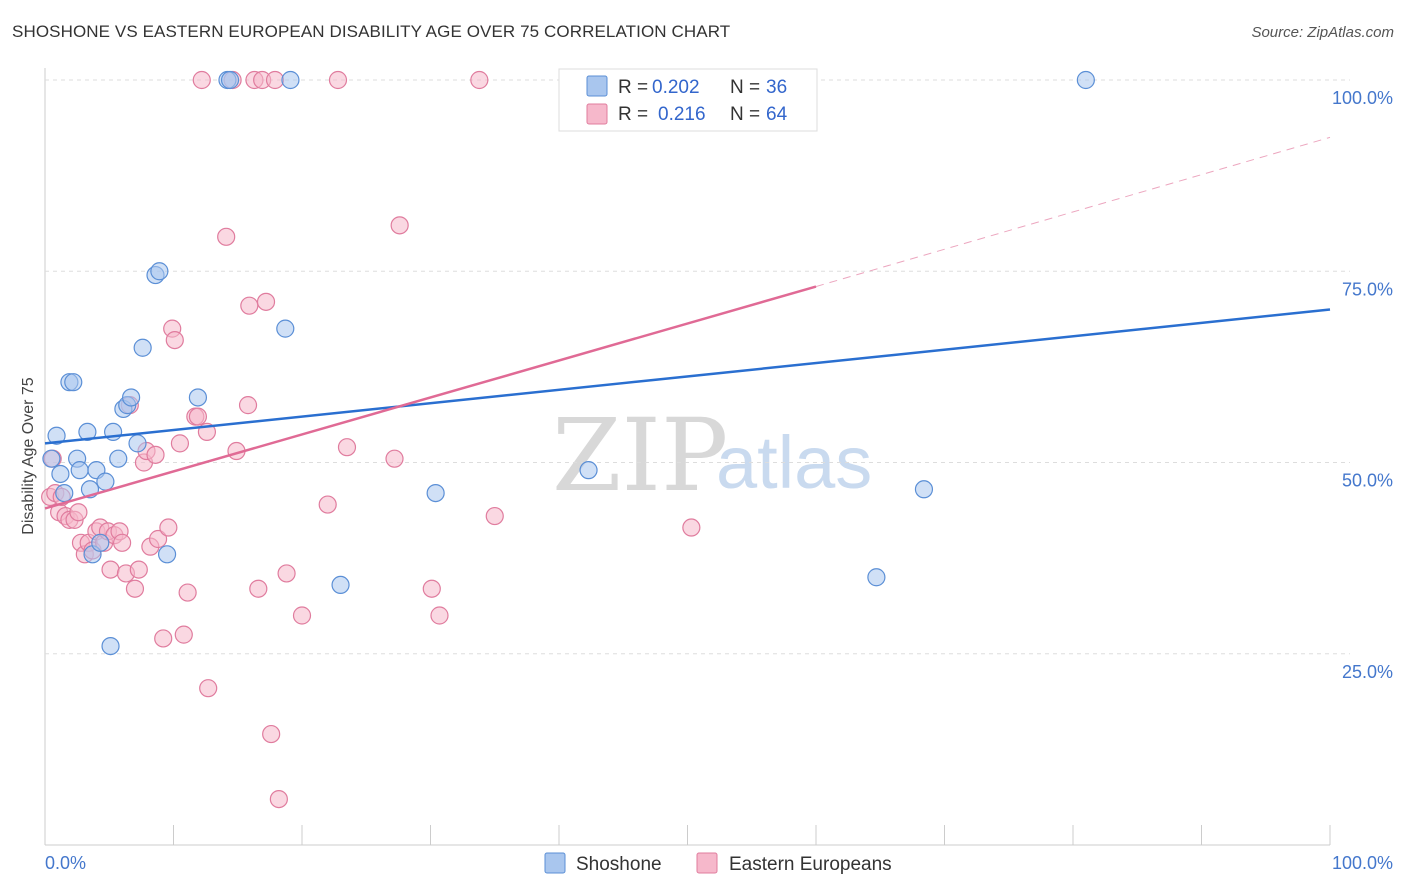 Image resolution: width=1406 pixels, height=892 pixels. Describe the element at coordinates (1073, 212) in the screenshot. I see `eastern-europeans-trend-extension` at that location.